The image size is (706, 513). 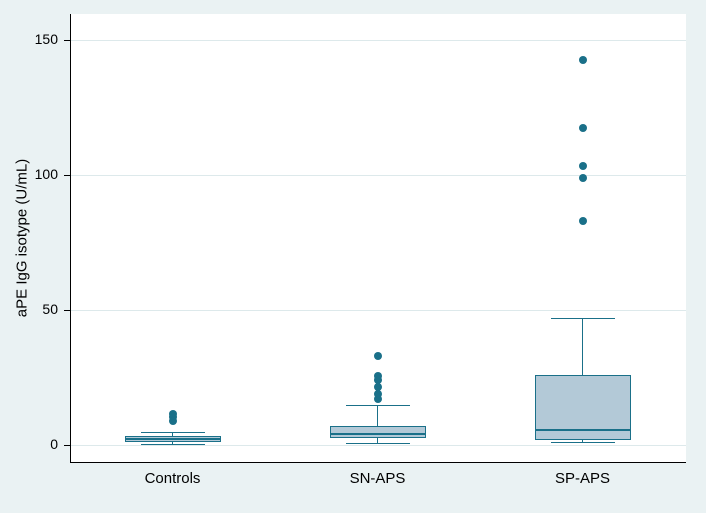 I want to click on x-category-label: SN-APS, so click(x=377, y=478).